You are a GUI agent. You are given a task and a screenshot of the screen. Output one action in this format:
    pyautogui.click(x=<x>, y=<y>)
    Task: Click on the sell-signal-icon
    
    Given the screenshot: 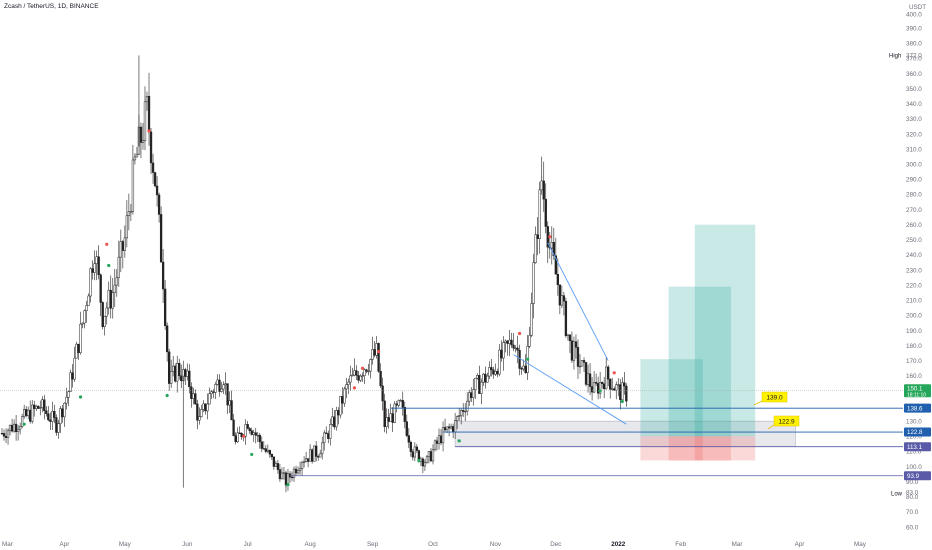 What is the action you would take?
    pyautogui.click(x=379, y=352)
    